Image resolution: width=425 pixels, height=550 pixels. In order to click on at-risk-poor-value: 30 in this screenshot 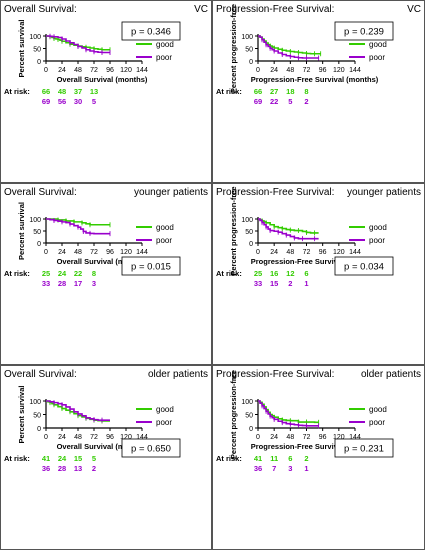, I will do `click(78, 101)`.